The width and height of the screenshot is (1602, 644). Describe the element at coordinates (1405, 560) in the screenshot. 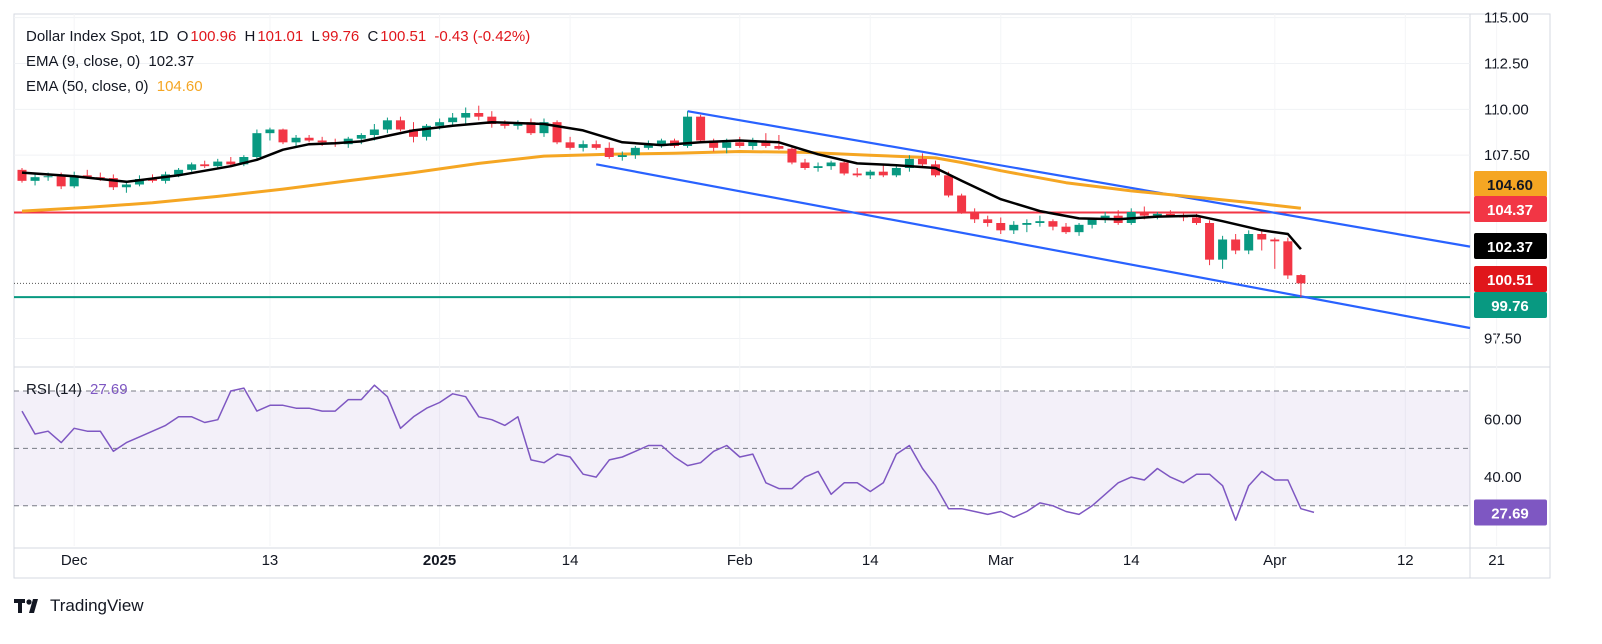

I see `time-tick-label-9: 12` at that location.